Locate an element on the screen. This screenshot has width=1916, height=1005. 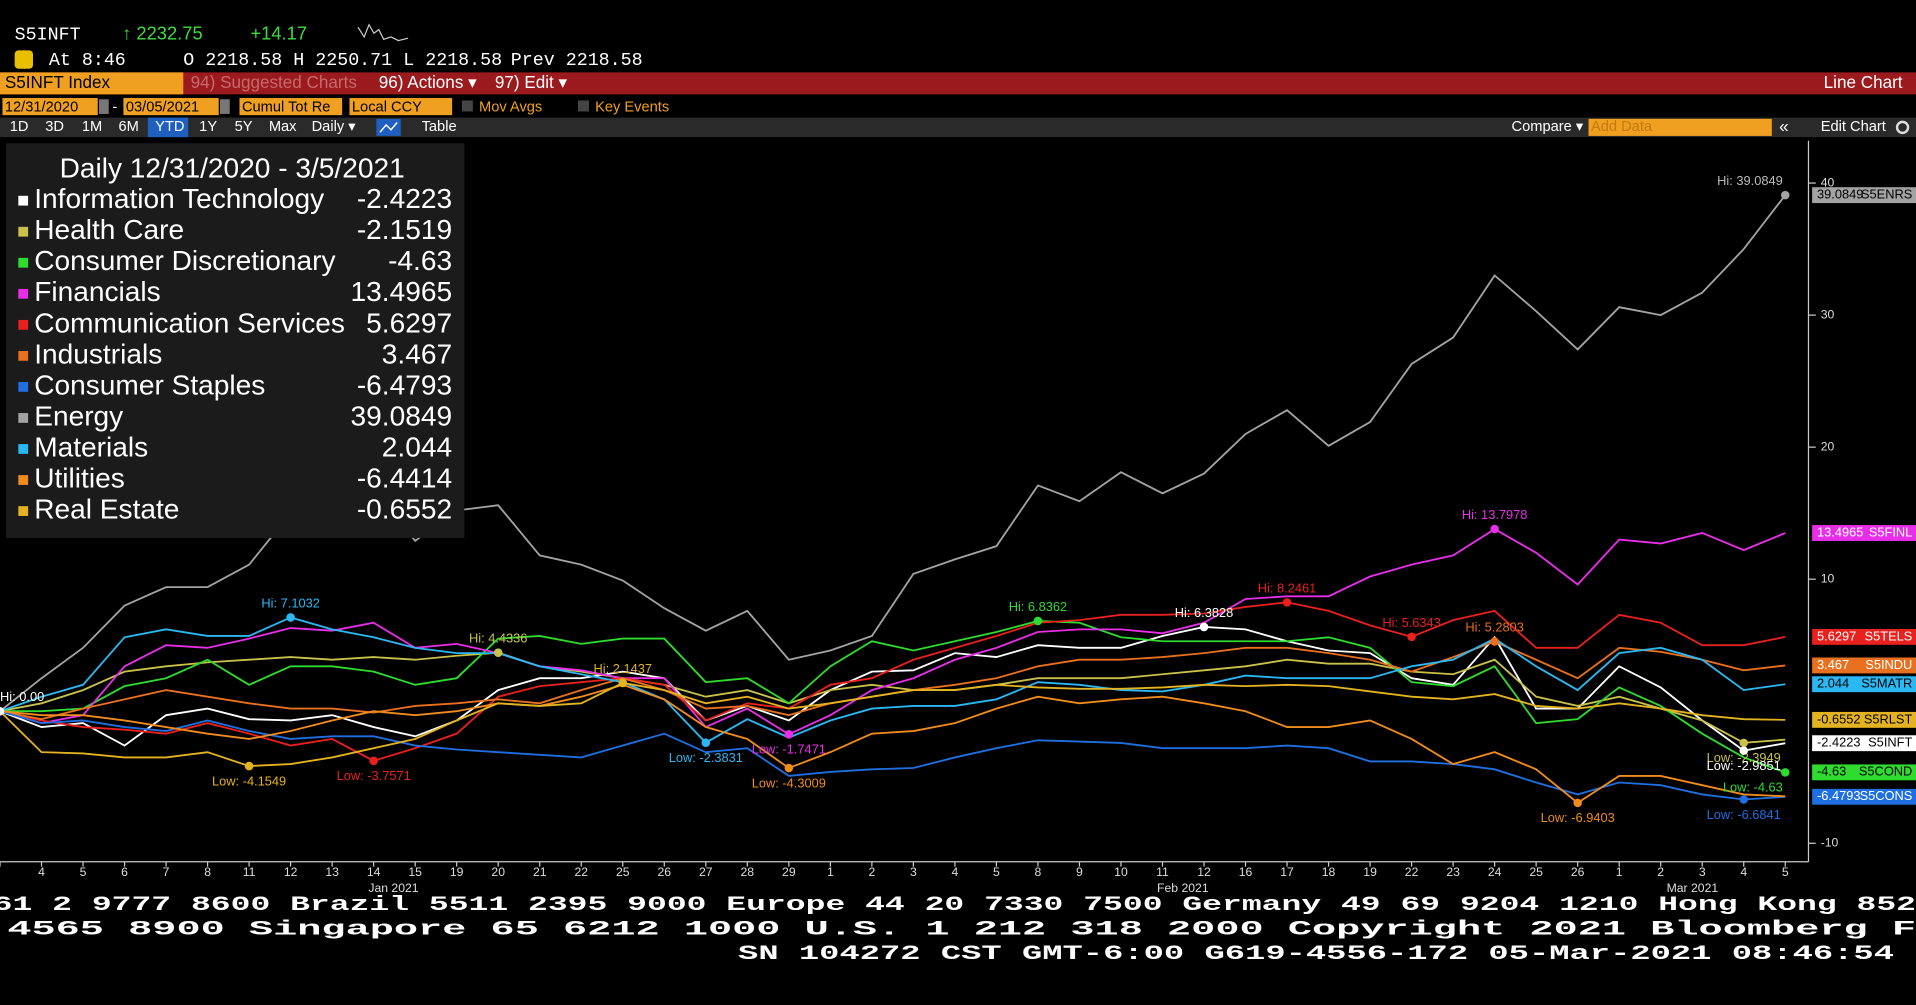
extreme-label: Hi: 2.1437 is located at coordinates (623, 668).